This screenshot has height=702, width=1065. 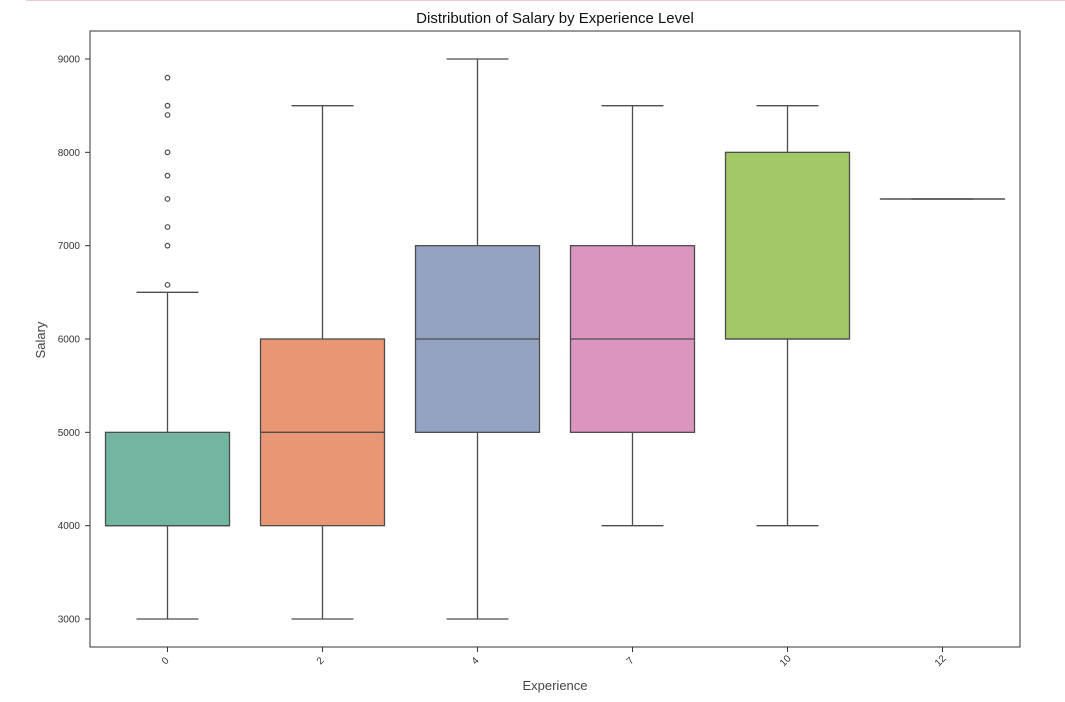 I want to click on y-axis: 3000 4000 5000 6000 7000 8000 9000, so click(x=74, y=340).